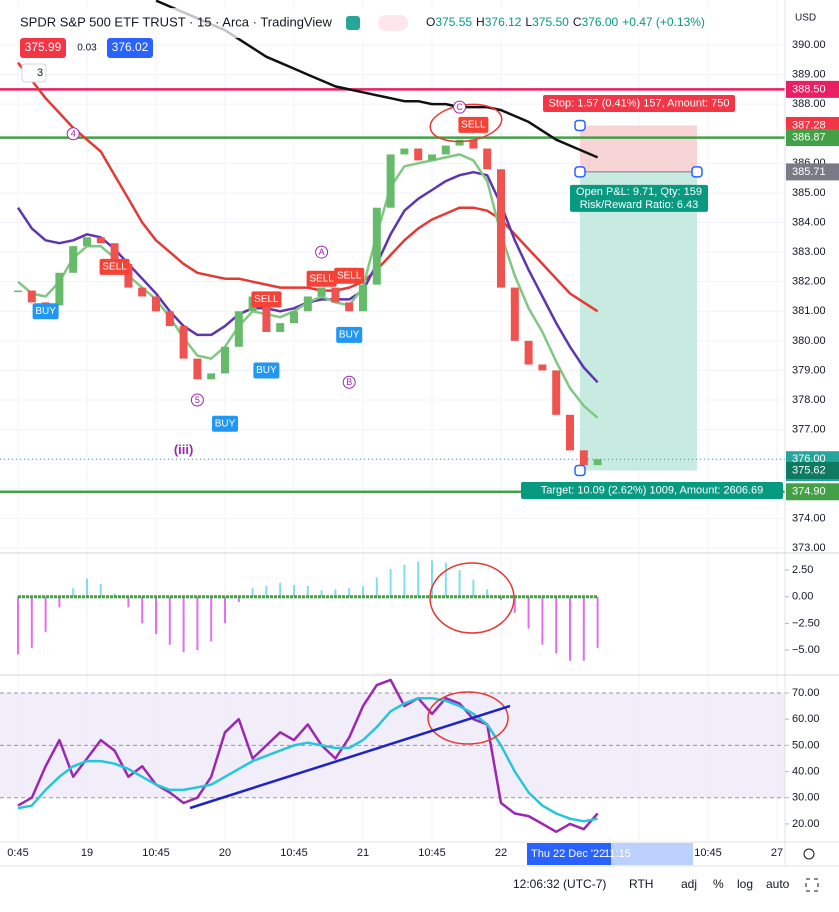  Describe the element at coordinates (809, 104) in the screenshot. I see `y-tick-label: 388.00` at that location.